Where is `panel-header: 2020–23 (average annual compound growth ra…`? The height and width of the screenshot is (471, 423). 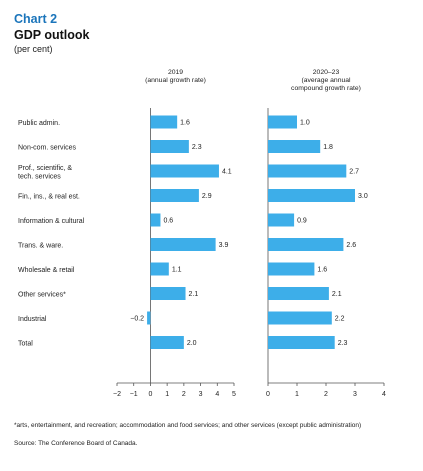
panel-header: 2020–23 (average annual compound growth ra… is located at coordinates (326, 80).